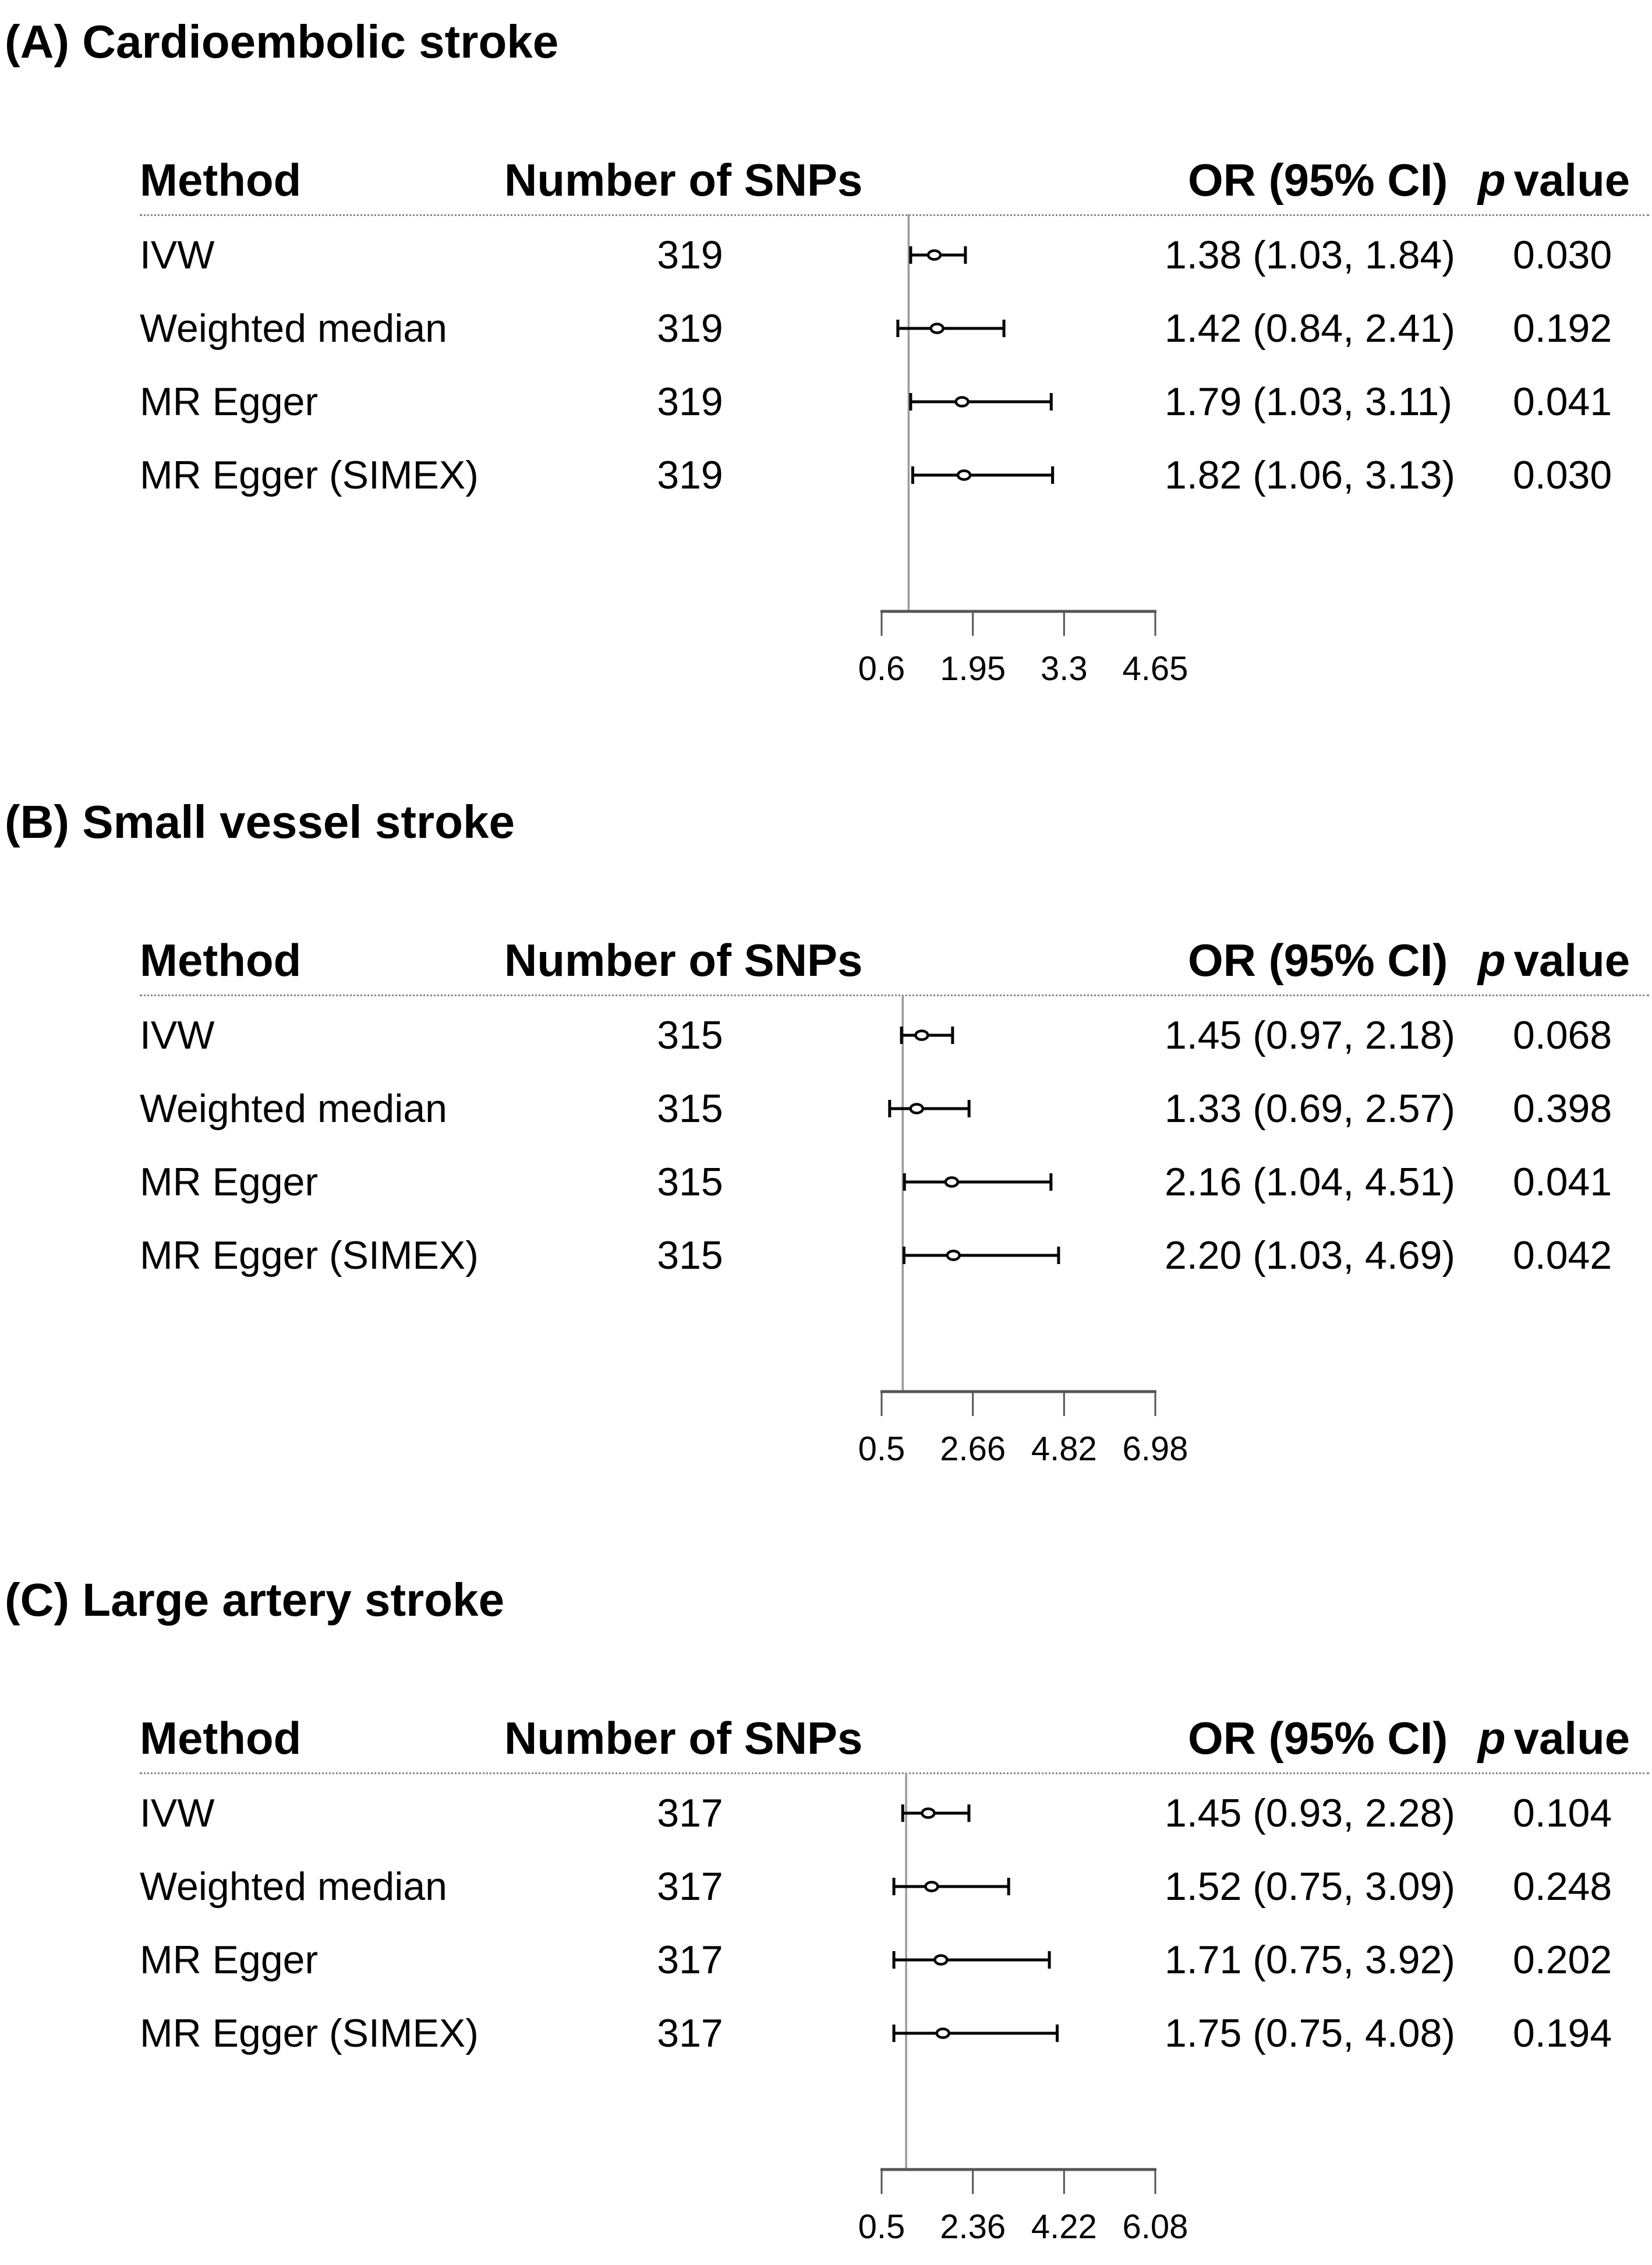 Image resolution: width=1652 pixels, height=2265 pixels. What do you see at coordinates (1310, 1886) in the screenshot?
I see `or-ci-value: 1.52 (0.75, 3.09)` at bounding box center [1310, 1886].